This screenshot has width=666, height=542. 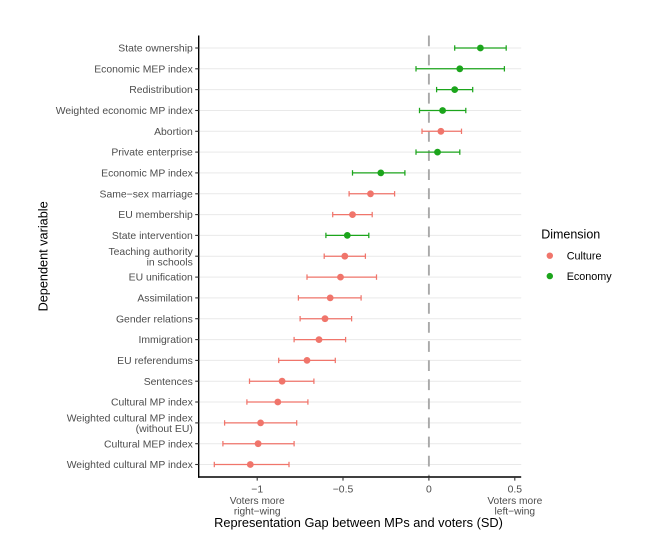 I want to click on svg-text: Immigration, so click(x=166, y=340).